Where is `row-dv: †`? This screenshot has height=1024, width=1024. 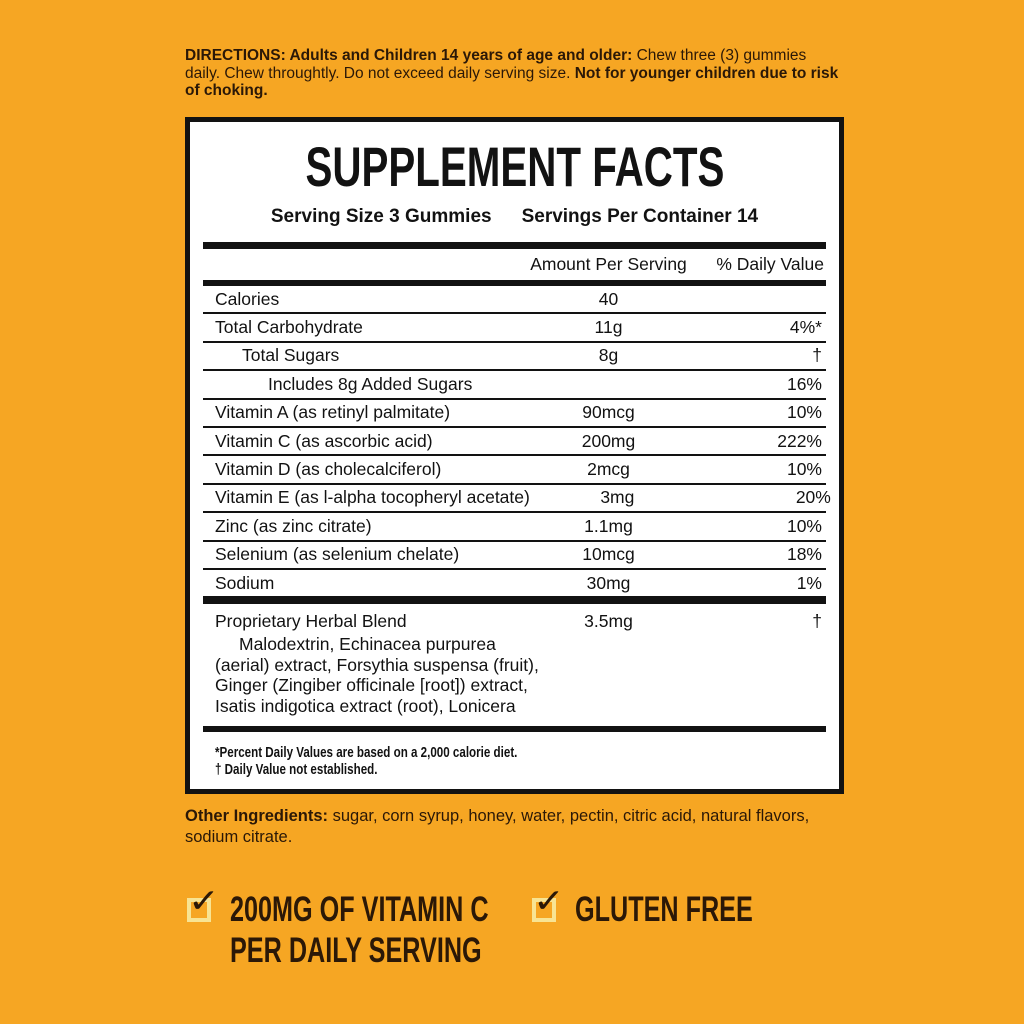
row-dv: † is located at coordinates (817, 355).